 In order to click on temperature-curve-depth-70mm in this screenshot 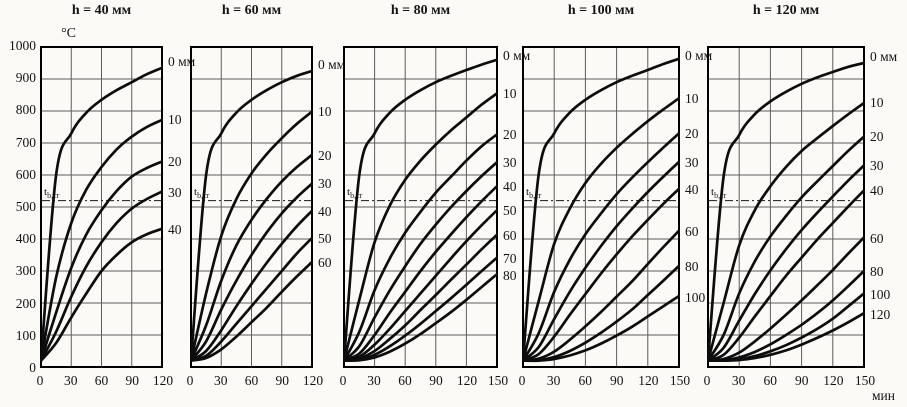, I will do `click(420, 309)`.